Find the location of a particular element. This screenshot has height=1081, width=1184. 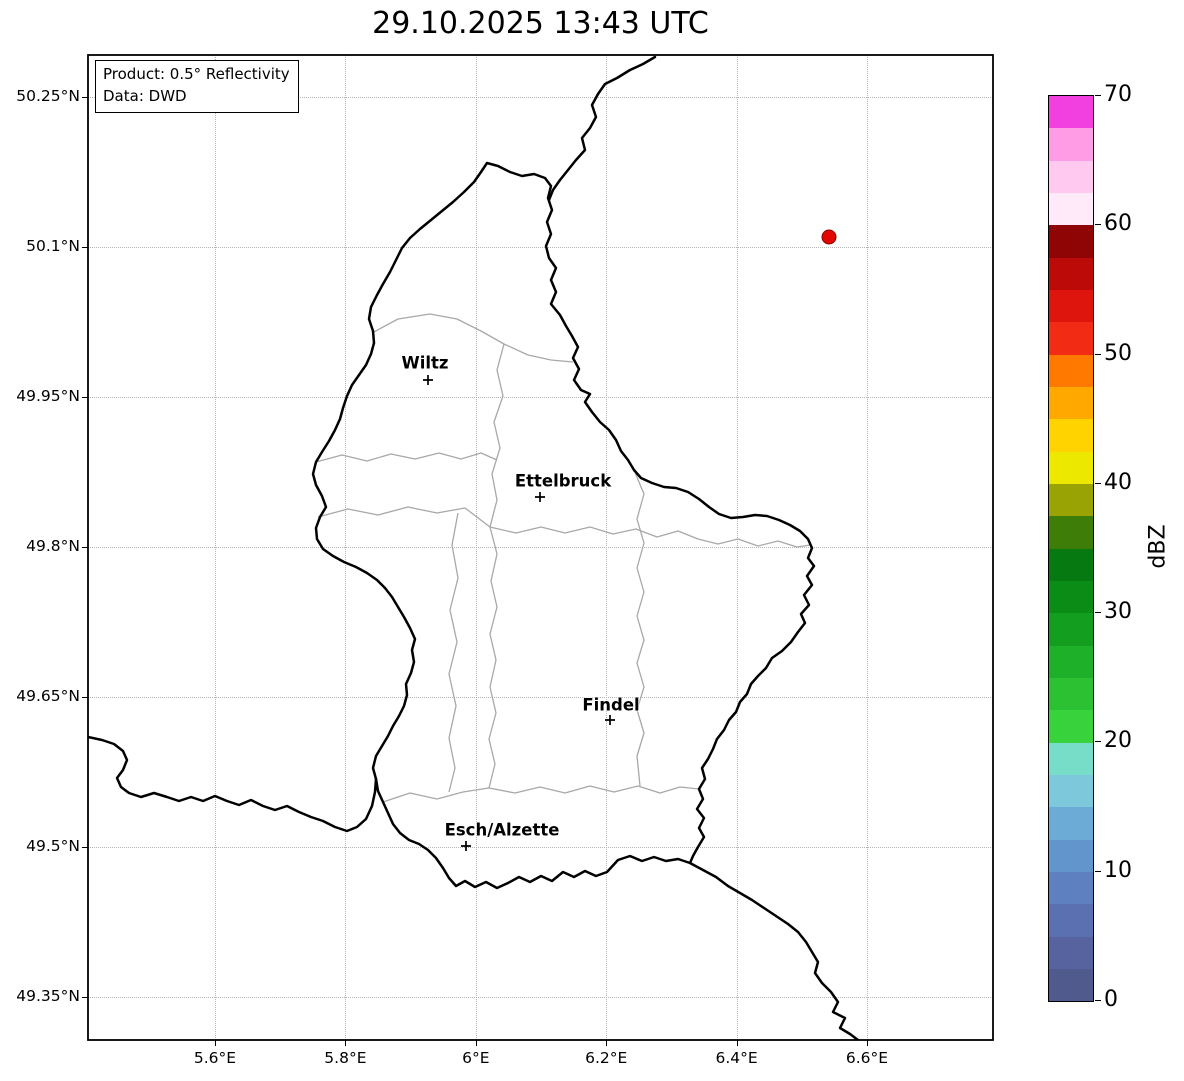

city-marker-esch-alzette is located at coordinates (466, 846).